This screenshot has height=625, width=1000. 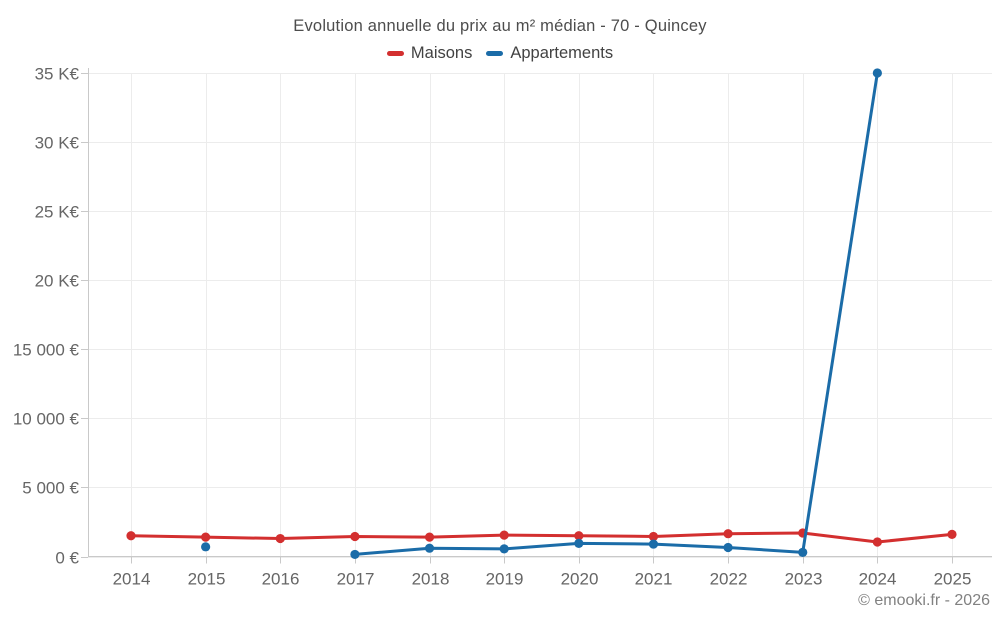 What do you see at coordinates (728, 534) in the screenshot?
I see `data-point-maisons-2022` at bounding box center [728, 534].